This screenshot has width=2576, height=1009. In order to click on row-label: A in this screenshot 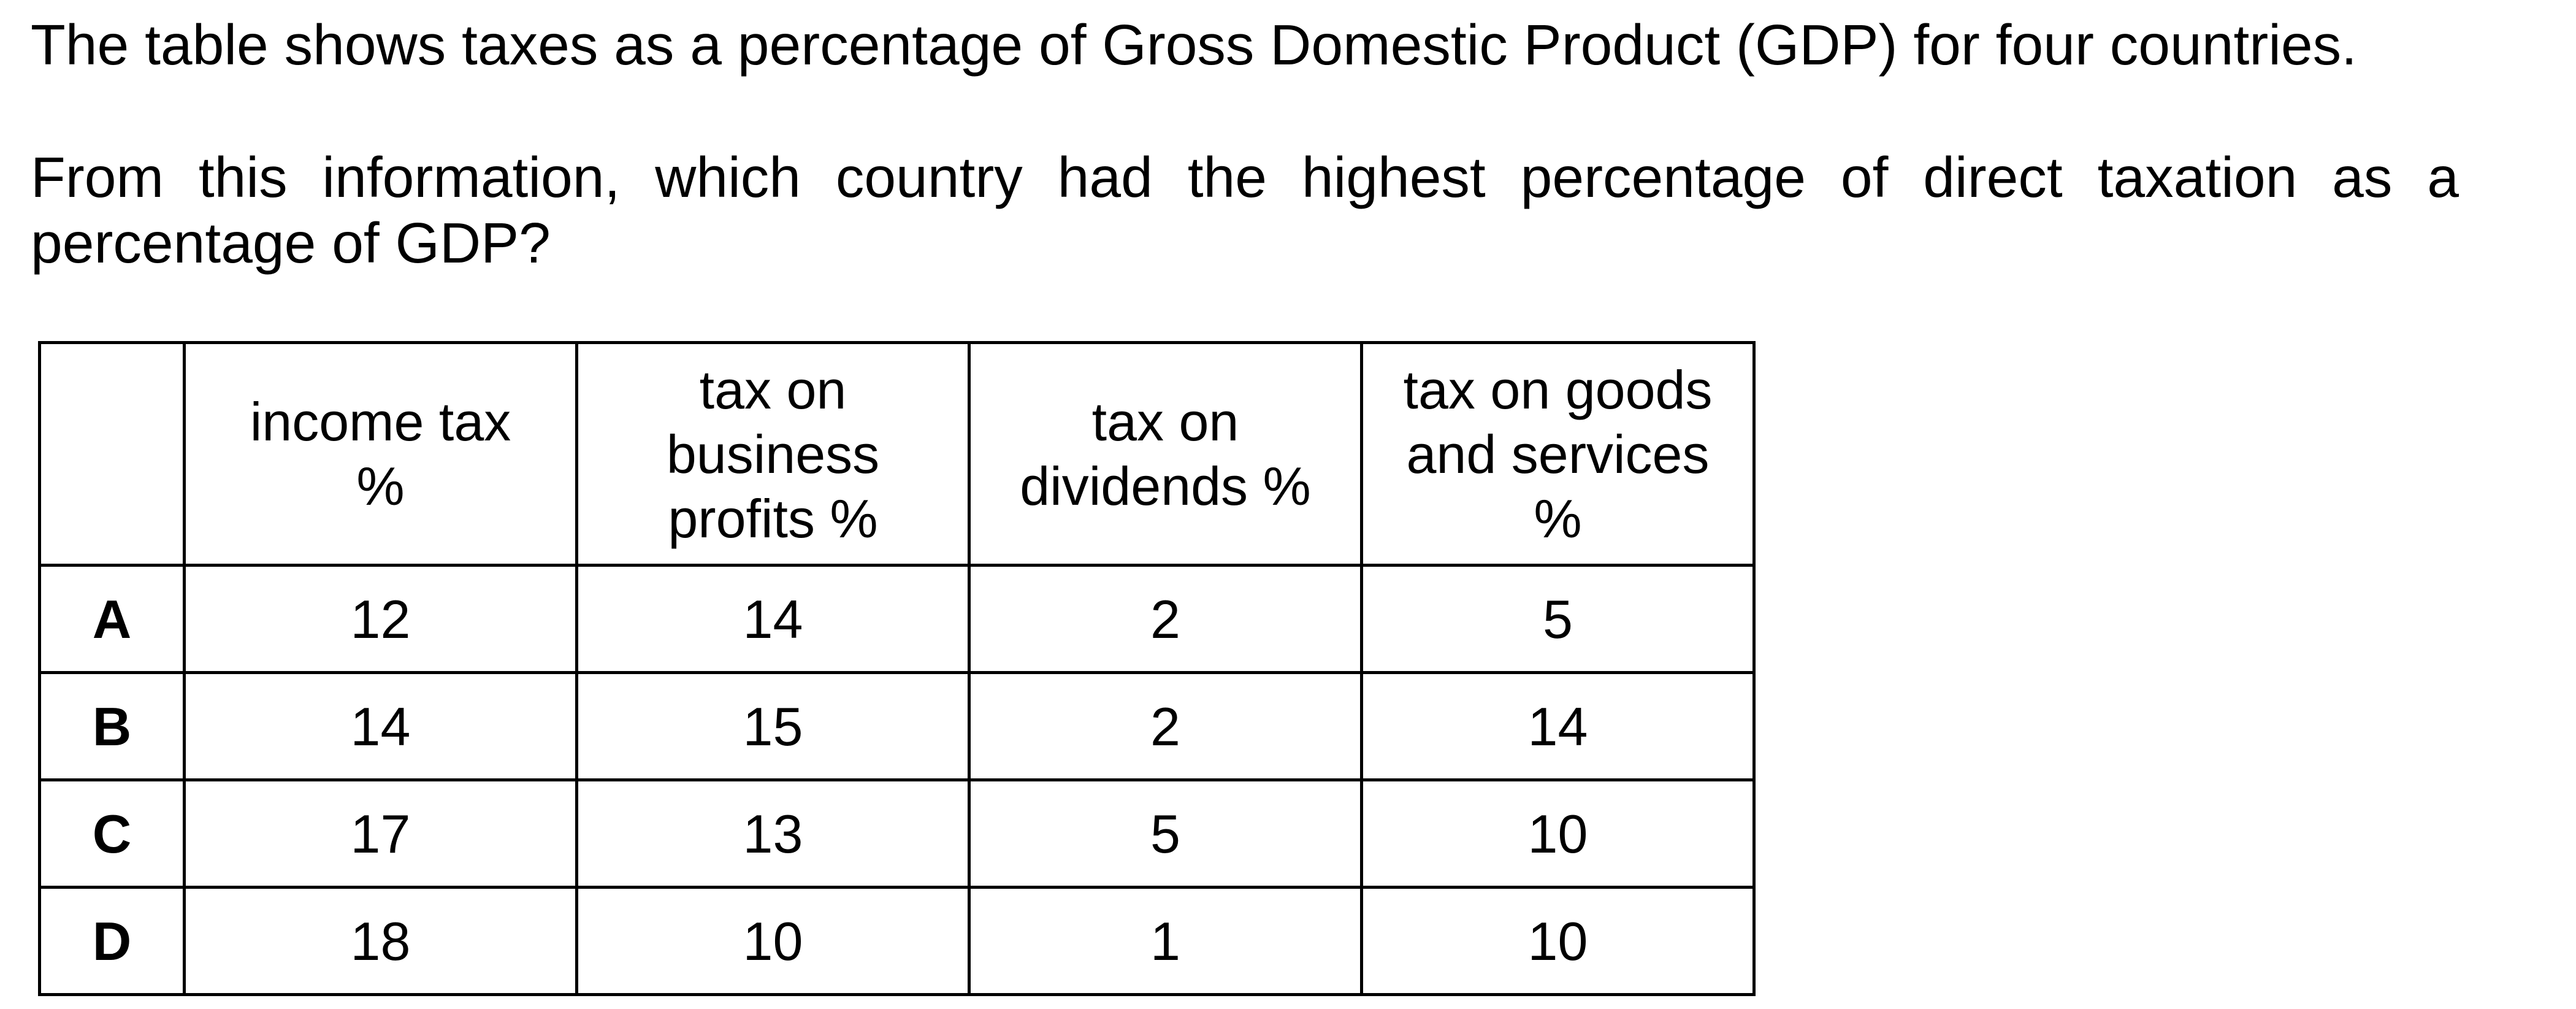, I will do `click(112, 619)`.